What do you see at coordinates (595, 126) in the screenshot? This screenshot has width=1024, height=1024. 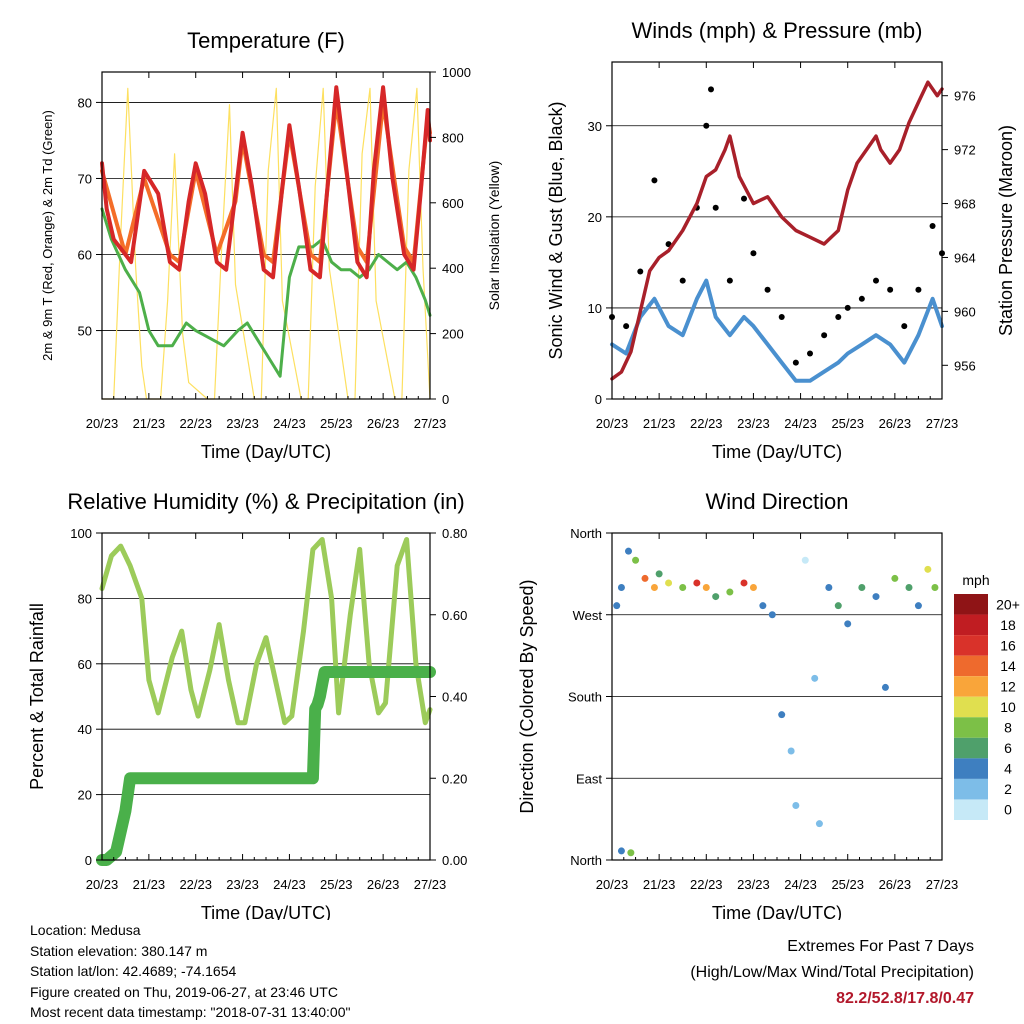 I see `y-tick-label: 30` at bounding box center [595, 126].